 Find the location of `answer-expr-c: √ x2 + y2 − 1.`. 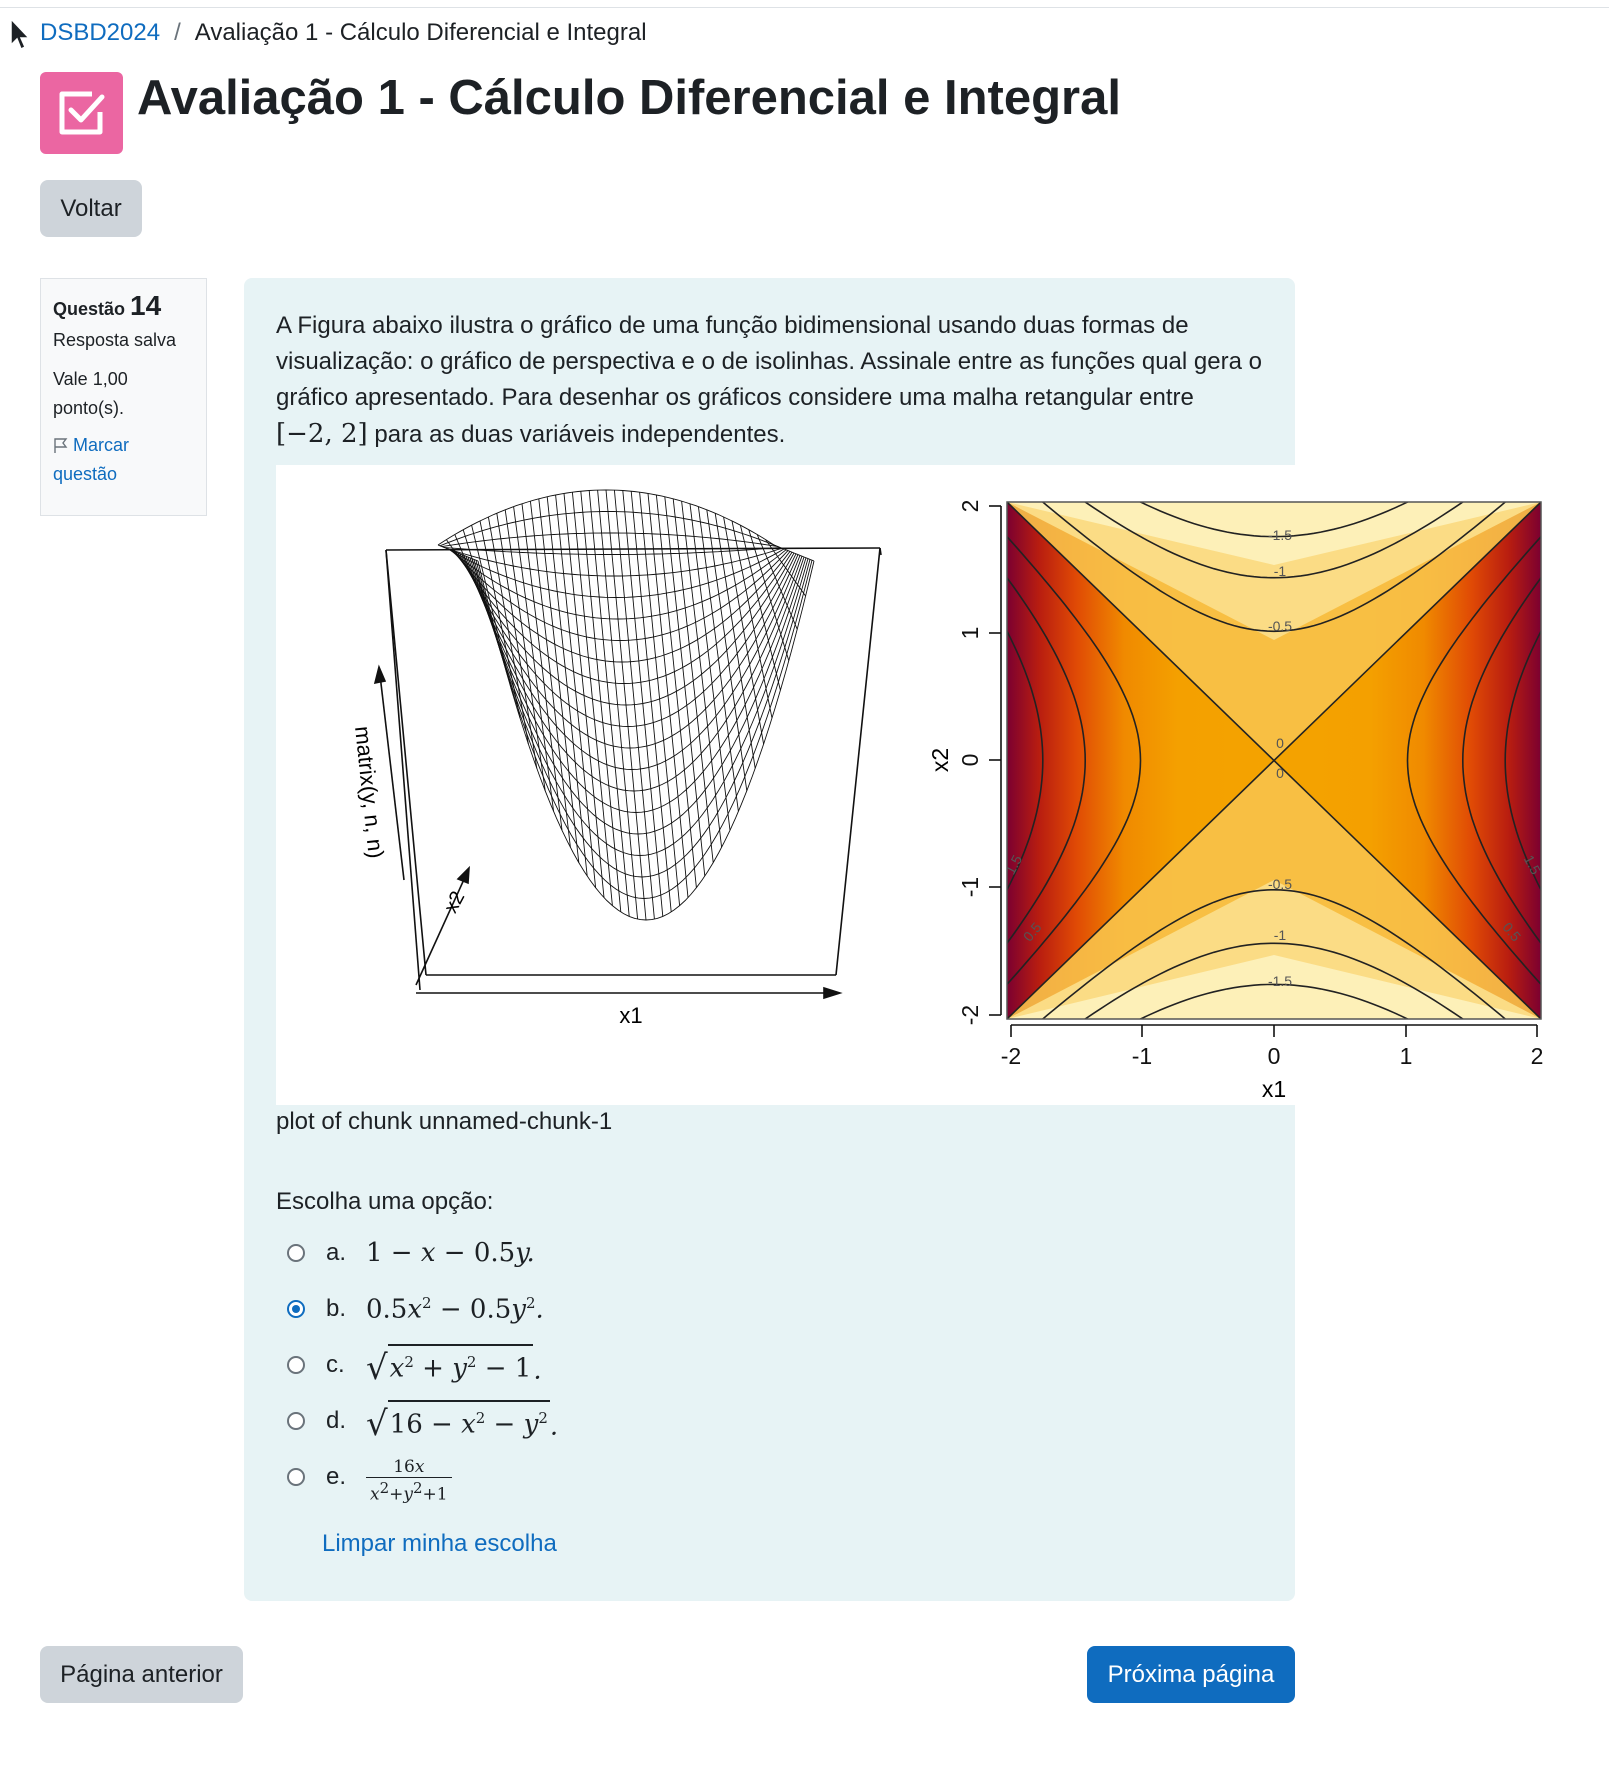

answer-expr-c: √ x2 + y2 − 1. is located at coordinates (454, 1365).